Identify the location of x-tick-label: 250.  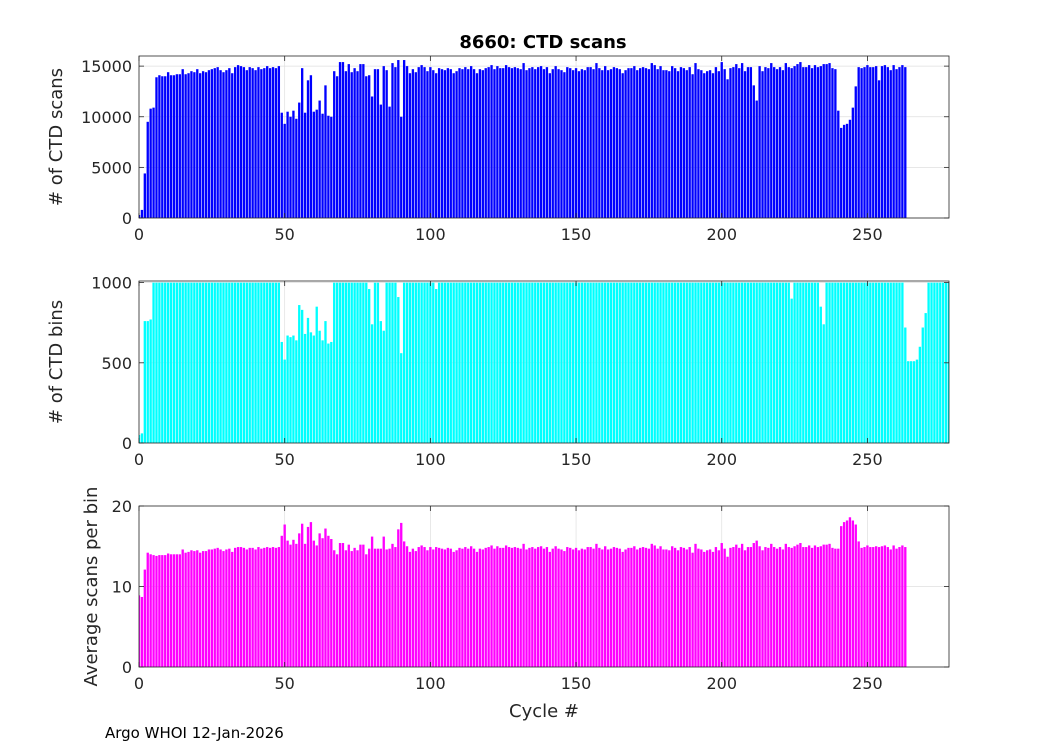
(867, 683).